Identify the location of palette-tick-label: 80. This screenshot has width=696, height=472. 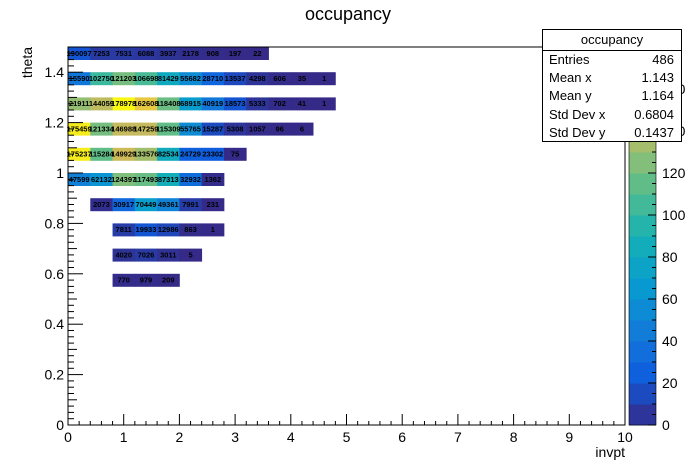
(670, 257).